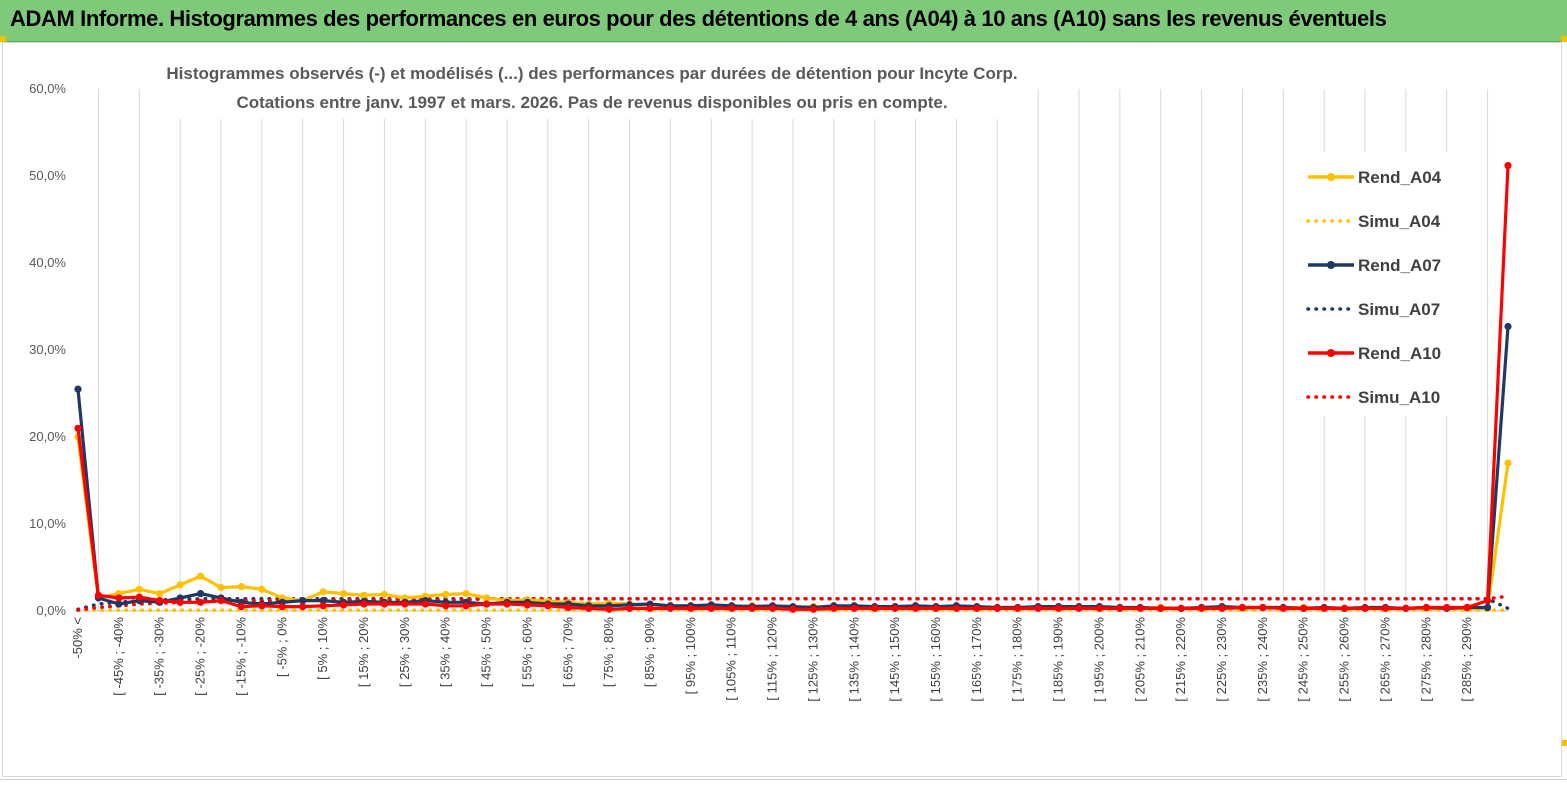  Describe the element at coordinates (608, 652) in the screenshot. I see `x-tick-label: [ 75% ; 80%` at that location.